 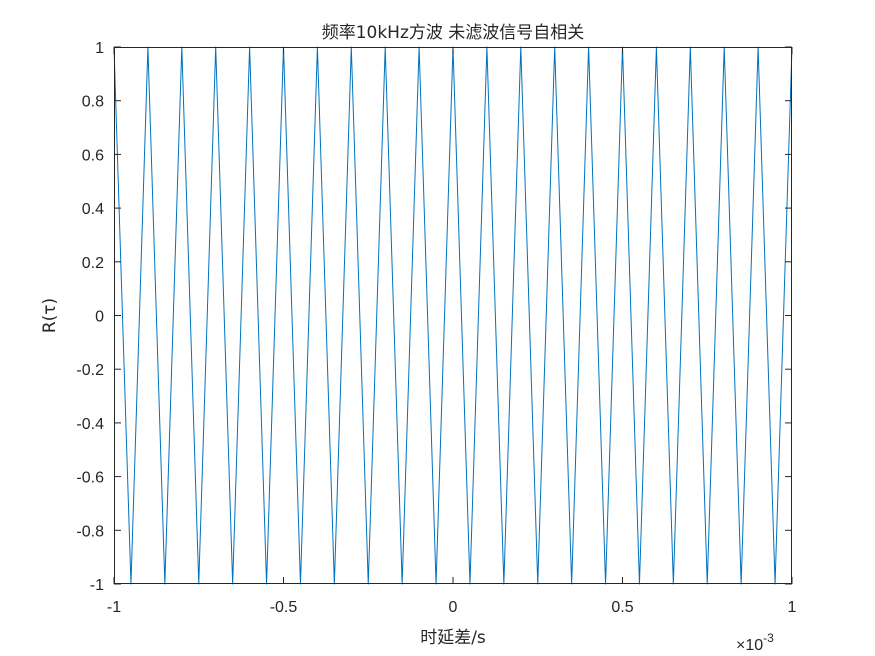 I want to click on y-tick-label: -1, so click(x=97, y=585).